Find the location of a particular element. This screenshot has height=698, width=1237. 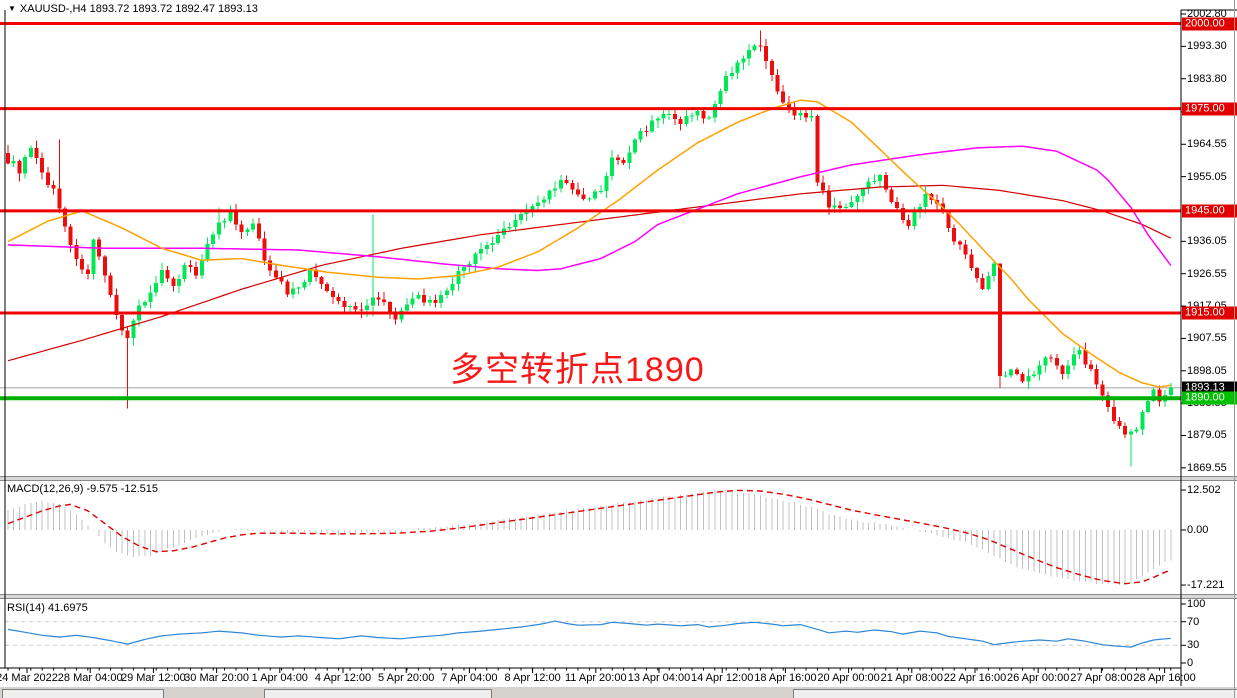

chart-text-annotation: 多空转折点1890 is located at coordinates (577, 370).